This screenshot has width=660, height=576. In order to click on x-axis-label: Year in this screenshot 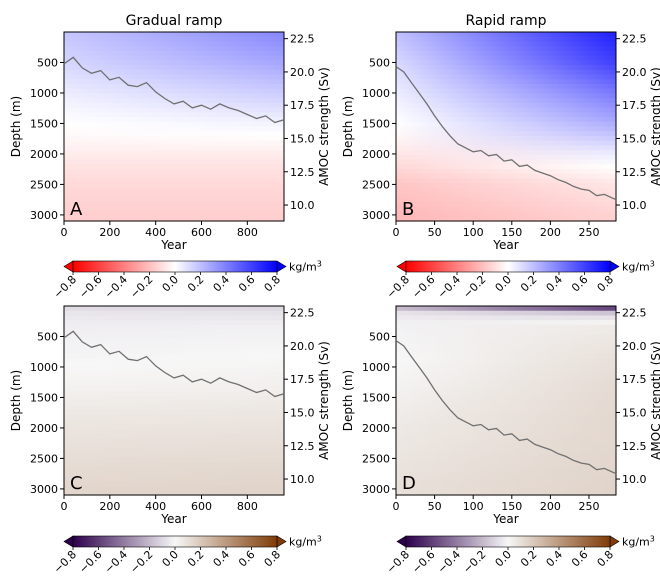, I will do `click(505, 519)`.